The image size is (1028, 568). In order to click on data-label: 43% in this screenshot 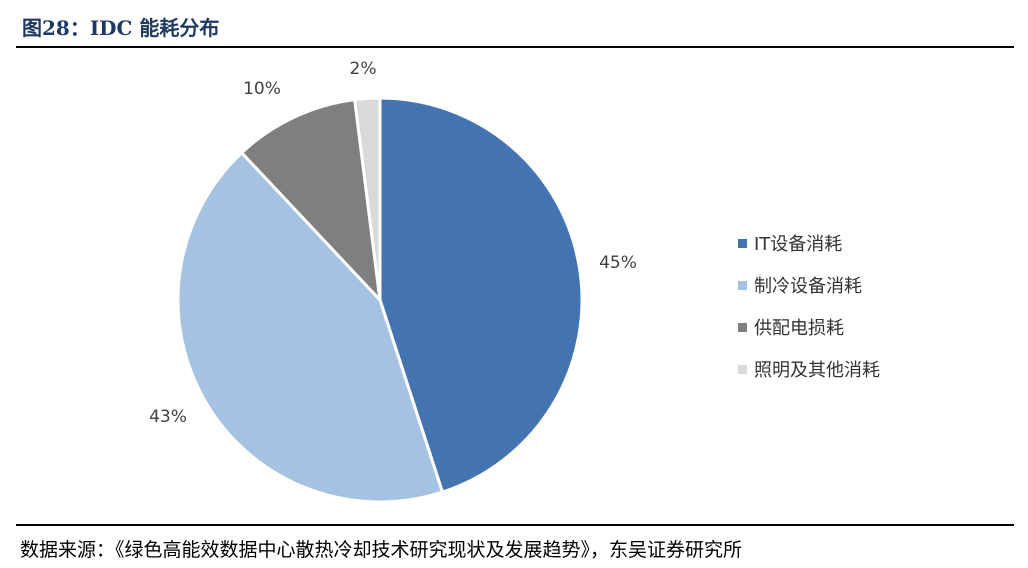, I will do `click(168, 417)`.